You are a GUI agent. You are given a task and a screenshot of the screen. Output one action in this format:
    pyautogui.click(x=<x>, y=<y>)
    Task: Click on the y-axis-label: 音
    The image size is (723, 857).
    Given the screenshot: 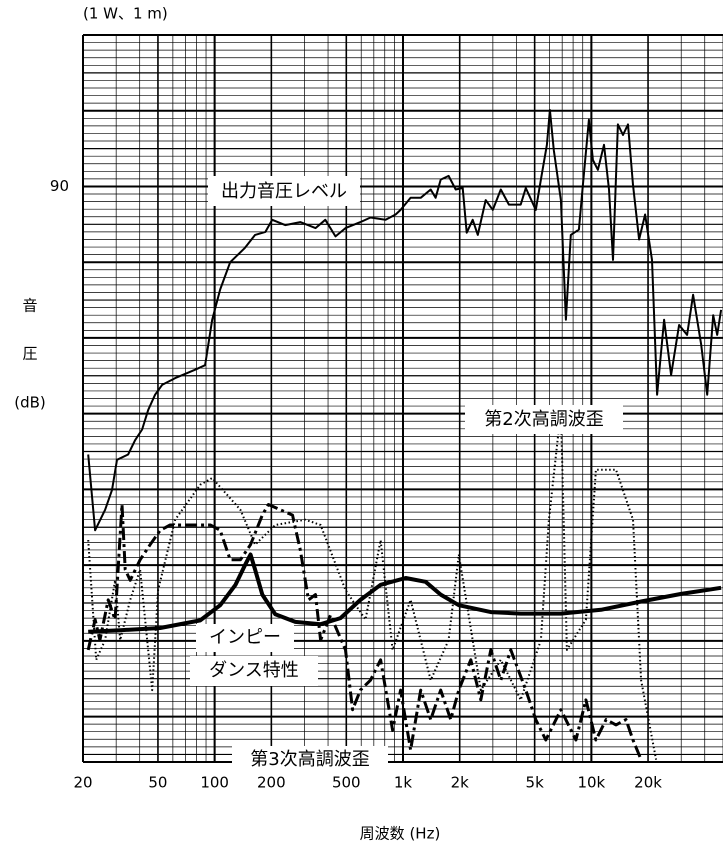 What is the action you would take?
    pyautogui.click(x=29, y=306)
    